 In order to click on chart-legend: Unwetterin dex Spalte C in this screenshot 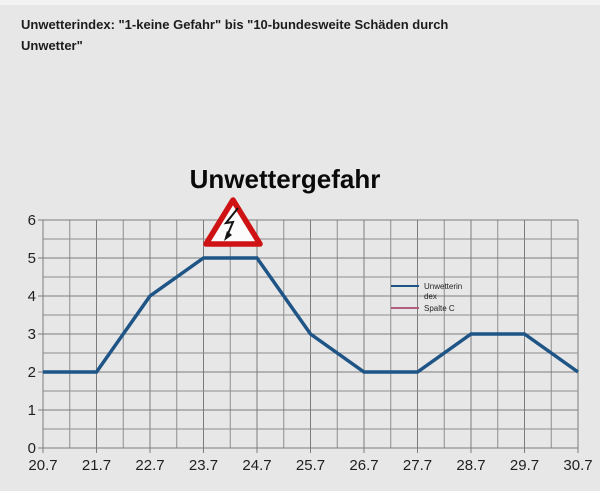, I will do `click(426, 298)`.